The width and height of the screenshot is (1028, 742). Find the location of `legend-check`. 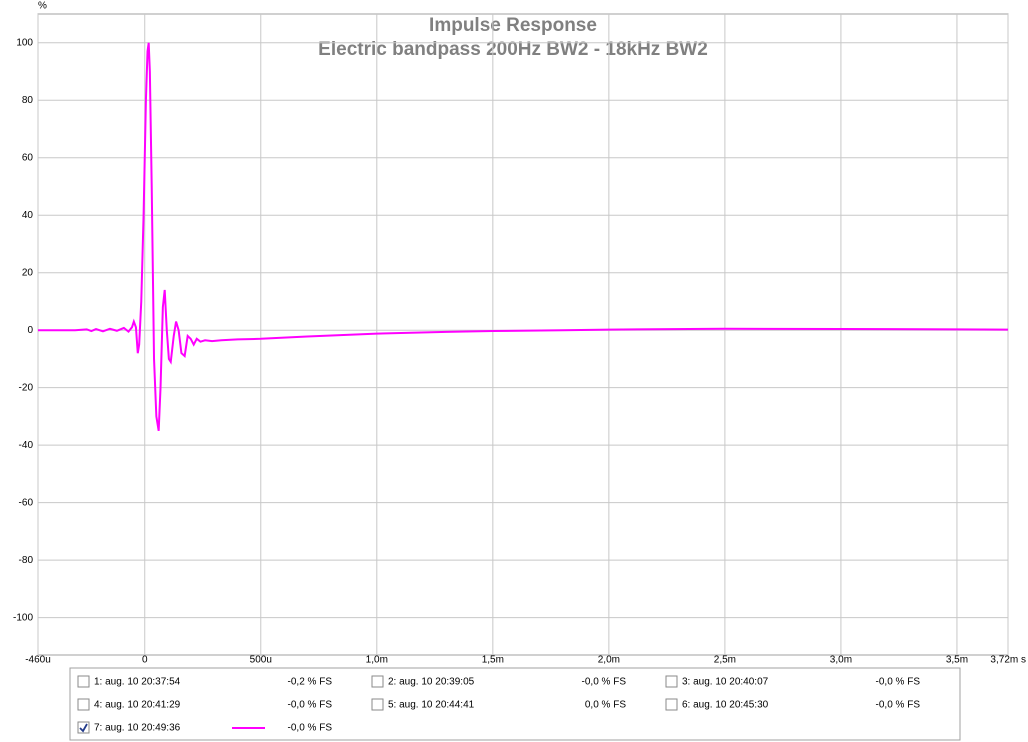

legend-check is located at coordinates (83, 728).